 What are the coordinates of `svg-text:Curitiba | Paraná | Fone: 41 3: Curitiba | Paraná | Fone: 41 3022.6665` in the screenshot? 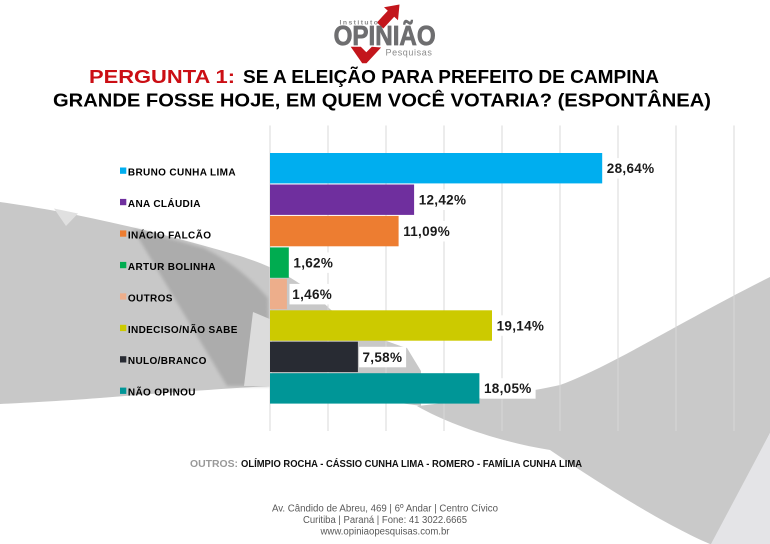 It's located at (385, 520).